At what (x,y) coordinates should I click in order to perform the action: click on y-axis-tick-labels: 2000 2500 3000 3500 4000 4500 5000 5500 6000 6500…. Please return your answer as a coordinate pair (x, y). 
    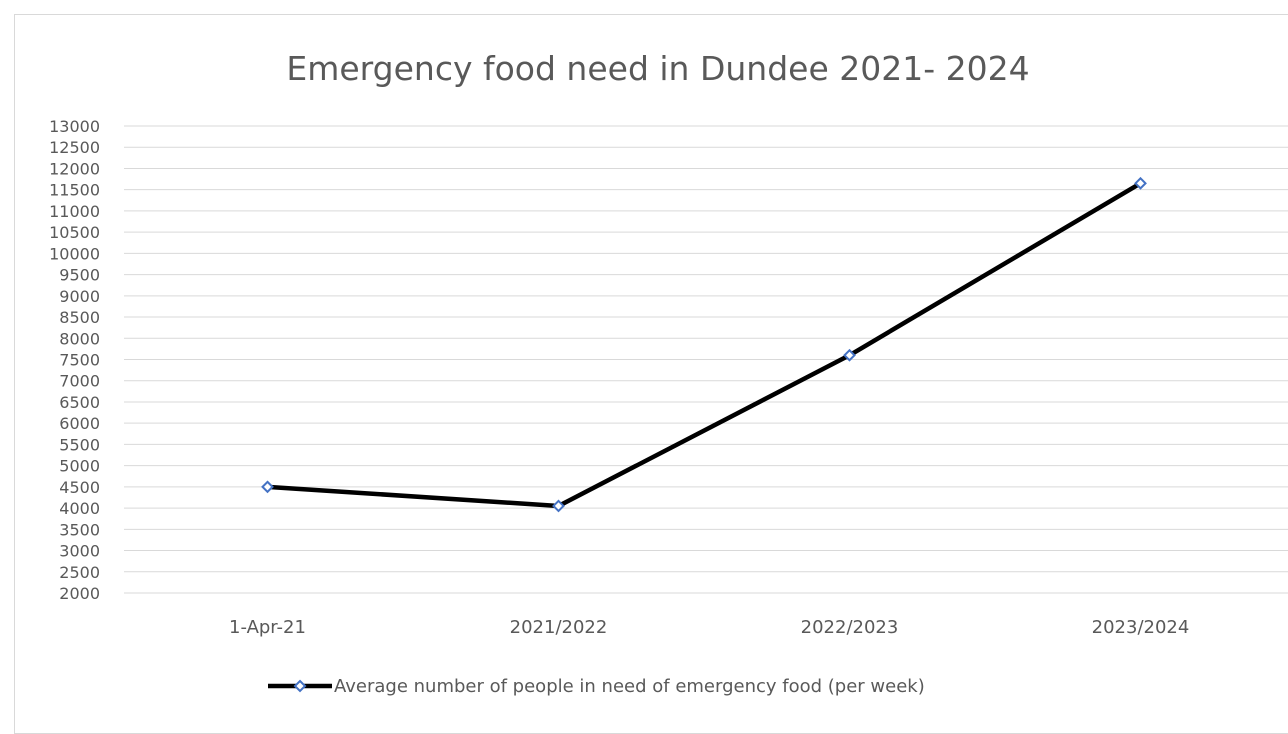
    Looking at the image, I should click on (74, 360).